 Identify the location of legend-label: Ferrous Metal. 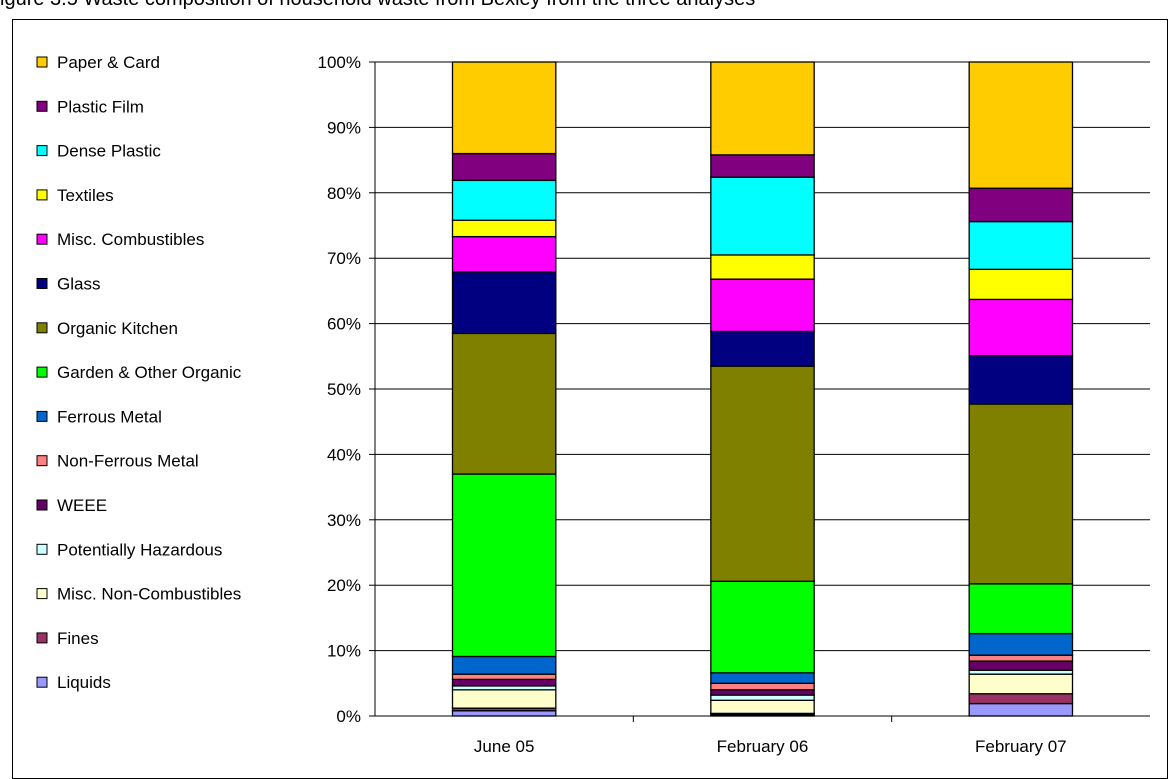
(109, 416).